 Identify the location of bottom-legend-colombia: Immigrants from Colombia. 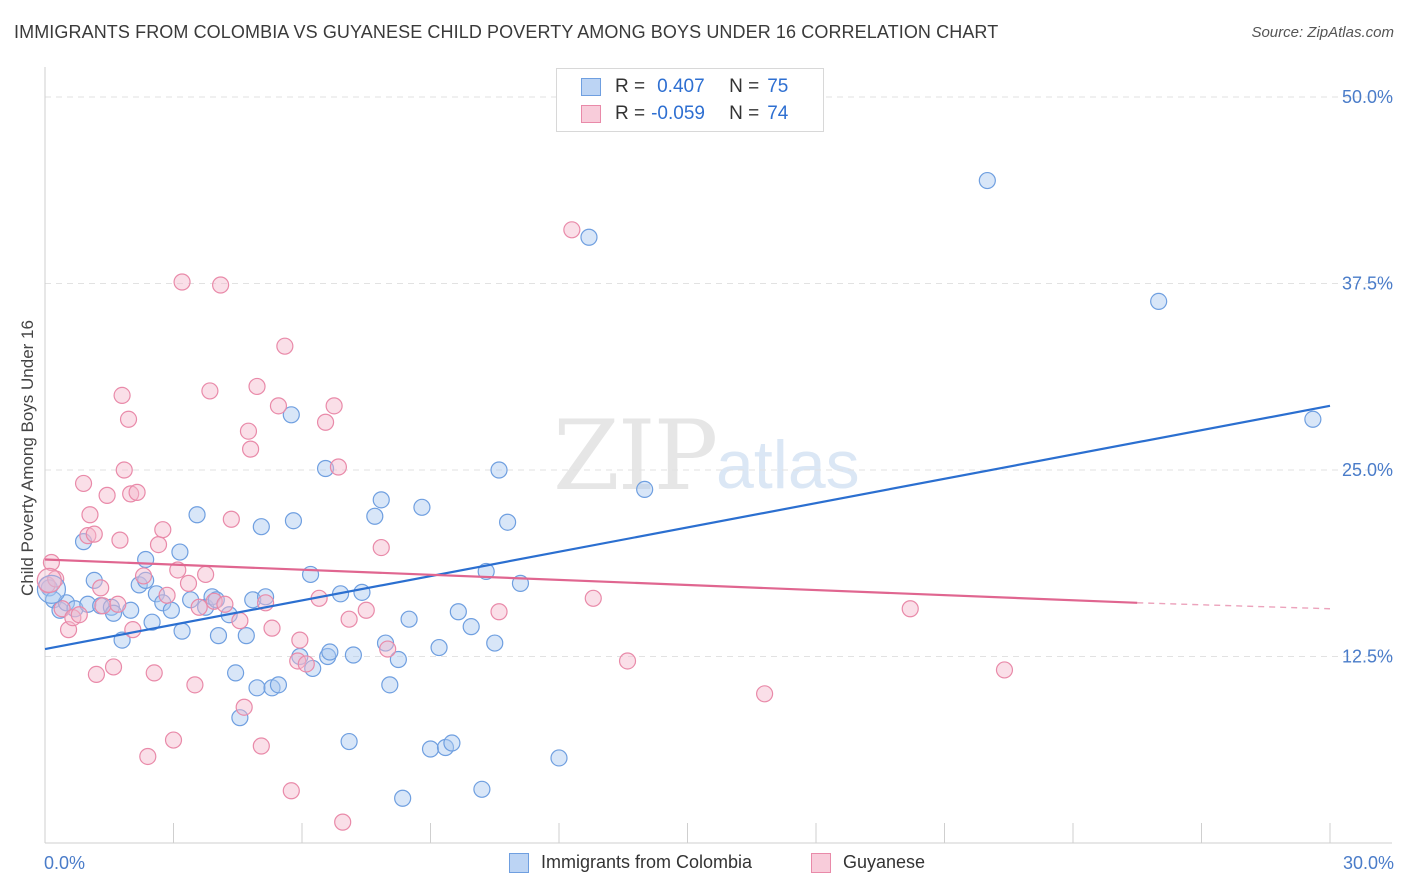
(630, 862).